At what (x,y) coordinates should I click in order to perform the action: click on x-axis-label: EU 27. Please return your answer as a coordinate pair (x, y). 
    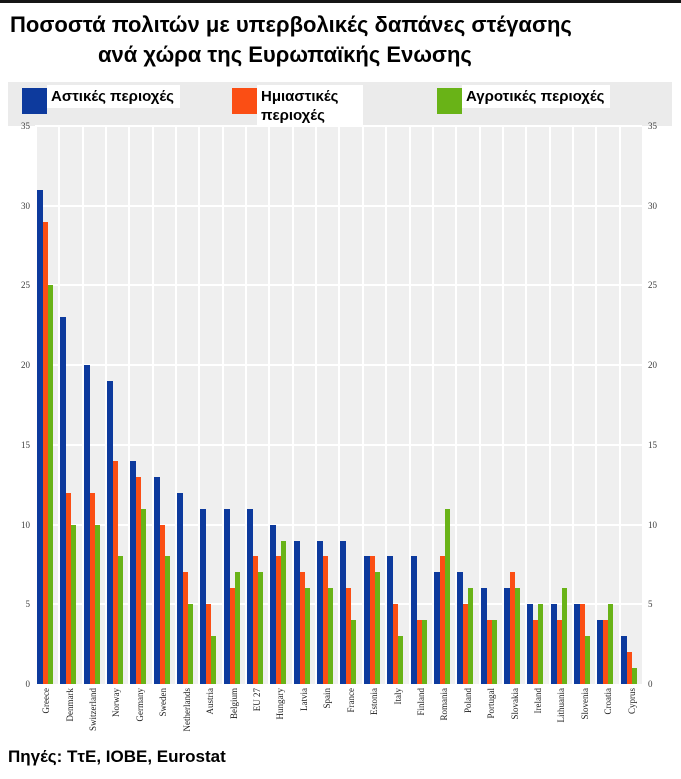
    Looking at the image, I should click on (257, 700).